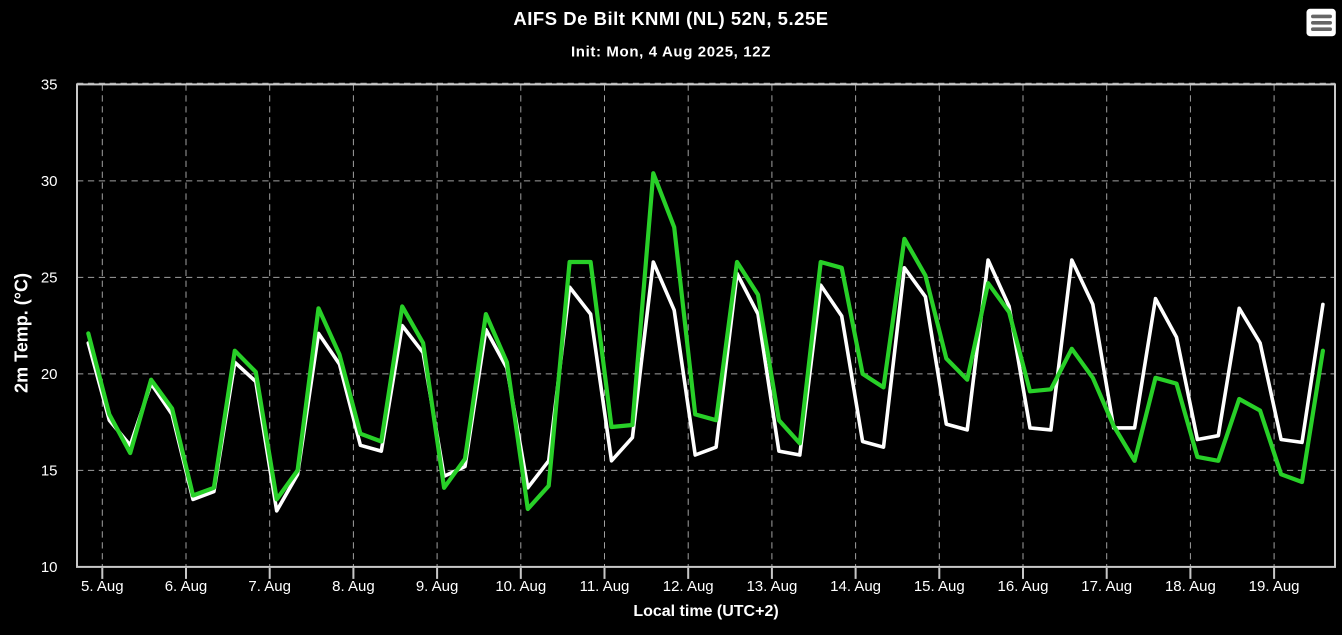 This screenshot has height=635, width=1342. Describe the element at coordinates (49, 471) in the screenshot. I see `svg-text: 15` at that location.